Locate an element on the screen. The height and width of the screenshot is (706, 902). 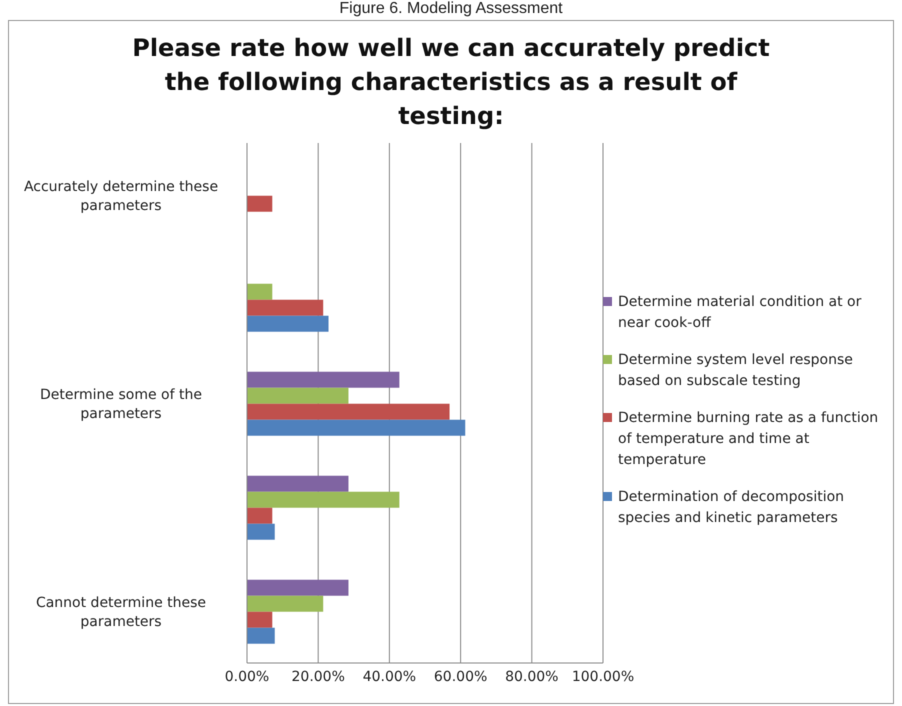
legend-label: Determine material condition at or near cook-off is located at coordinates (740, 312).